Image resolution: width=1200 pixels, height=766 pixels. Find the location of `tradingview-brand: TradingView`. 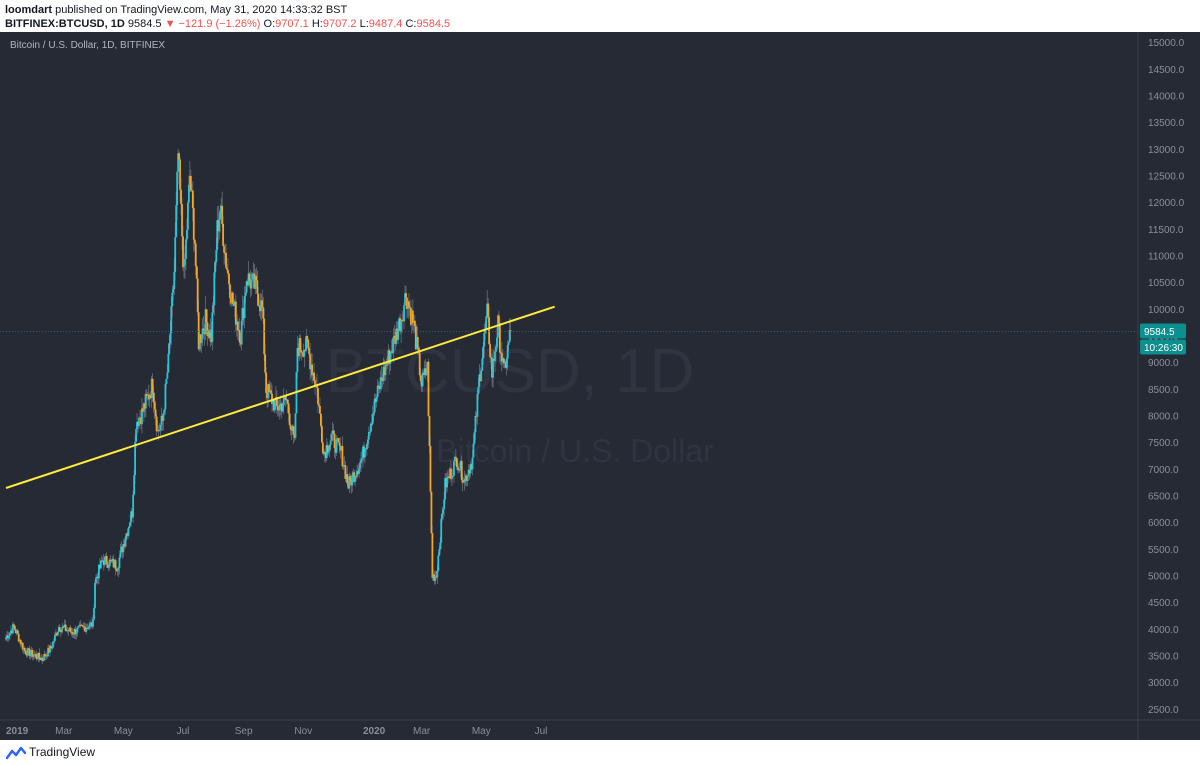

tradingview-brand: TradingView is located at coordinates (62, 752).